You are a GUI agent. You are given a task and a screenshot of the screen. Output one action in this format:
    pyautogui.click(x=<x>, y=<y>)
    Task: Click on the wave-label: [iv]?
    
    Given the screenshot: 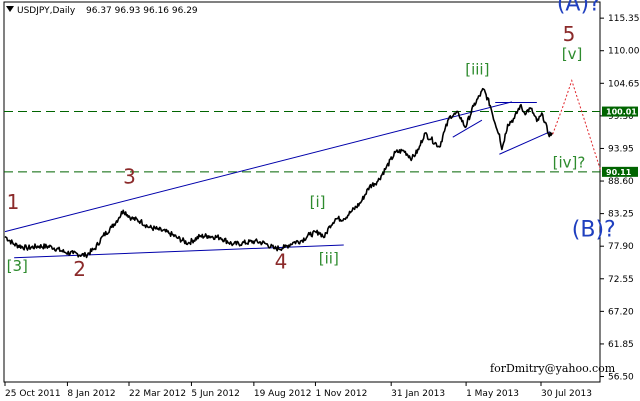 What is the action you would take?
    pyautogui.click(x=569, y=163)
    